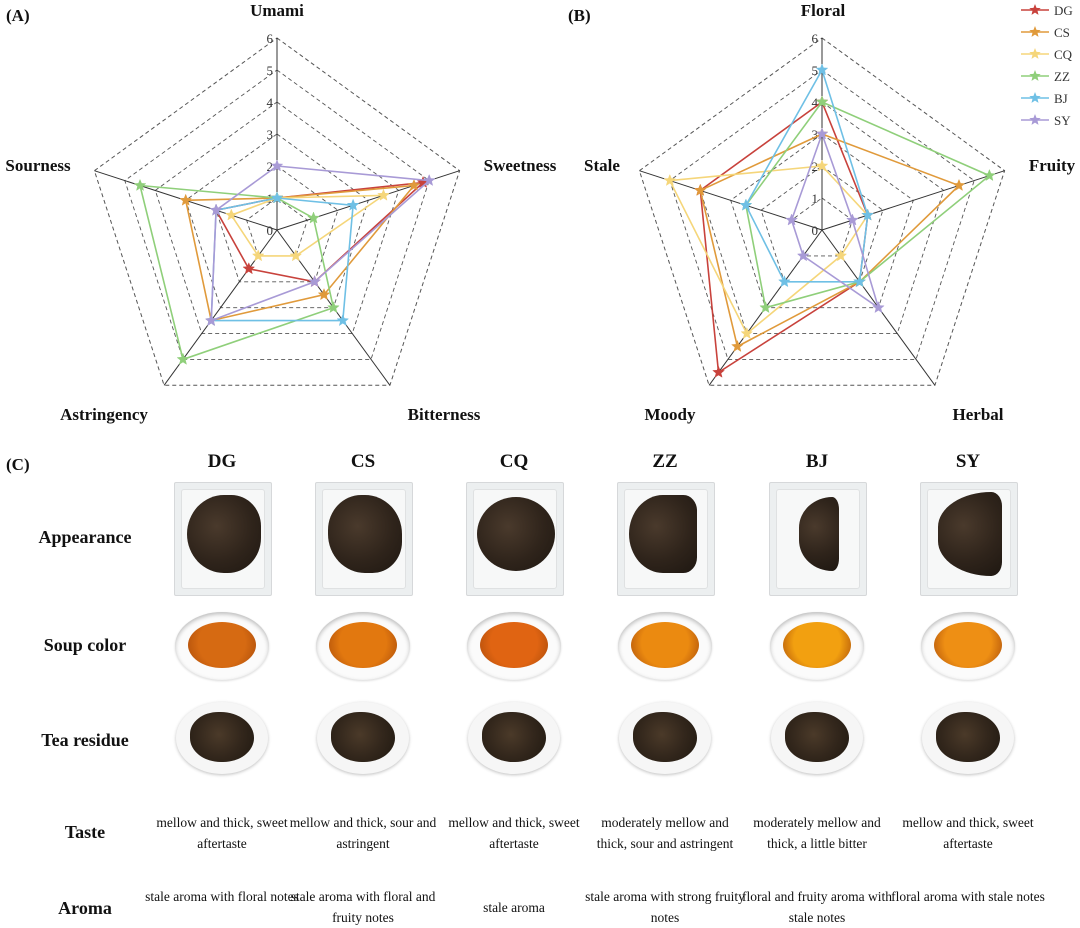 This screenshot has height=928, width=1080. What do you see at coordinates (665, 907) in the screenshot?
I see `aroma-text: stale aroma with strong fruity notes` at bounding box center [665, 907].